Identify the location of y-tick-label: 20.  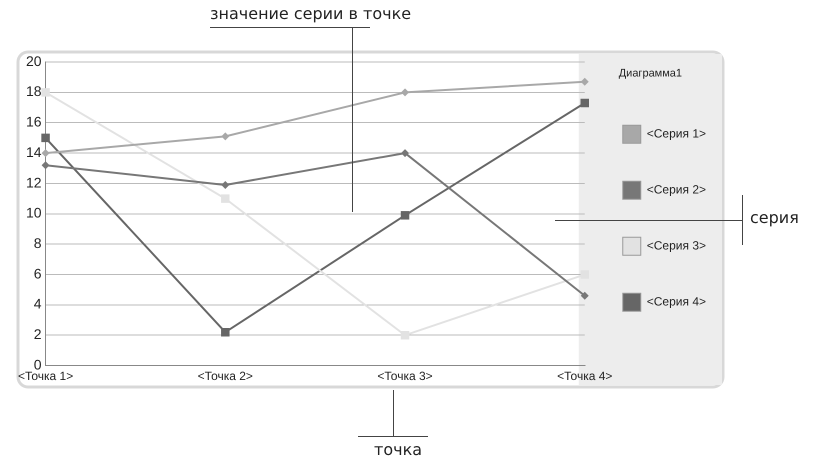
(34, 60).